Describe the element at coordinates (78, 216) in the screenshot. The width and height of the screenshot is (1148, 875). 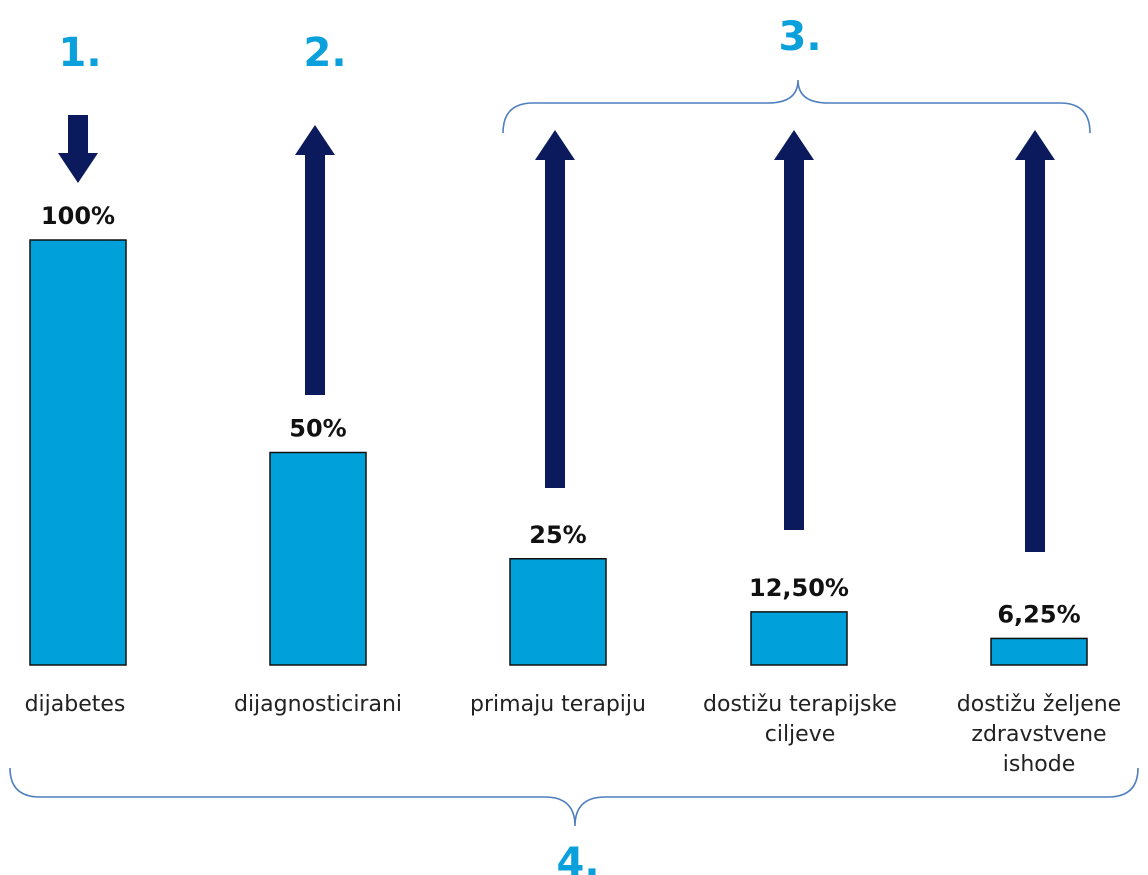
I see `value-label-1: 100%` at that location.